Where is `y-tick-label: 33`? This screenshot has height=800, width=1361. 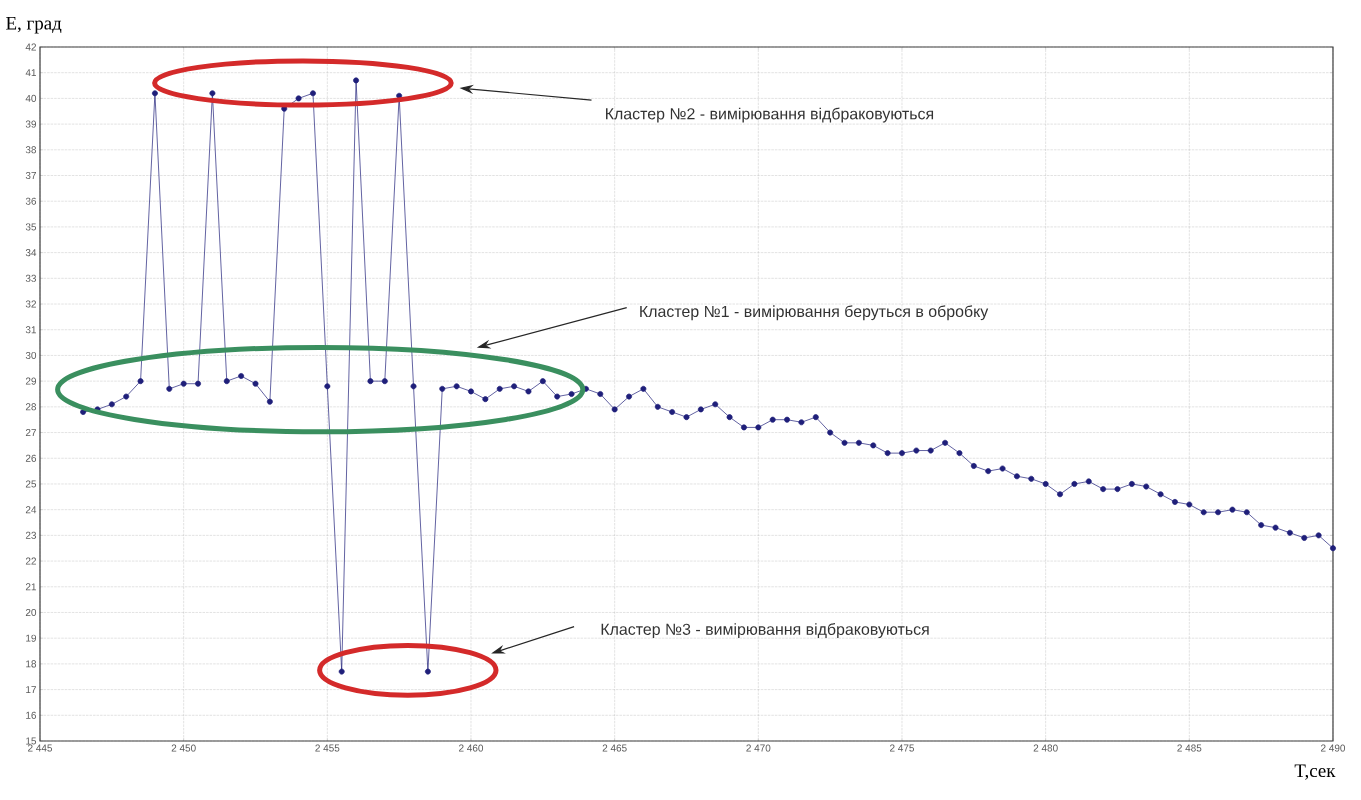
y-tick-label: 33 is located at coordinates (31, 278).